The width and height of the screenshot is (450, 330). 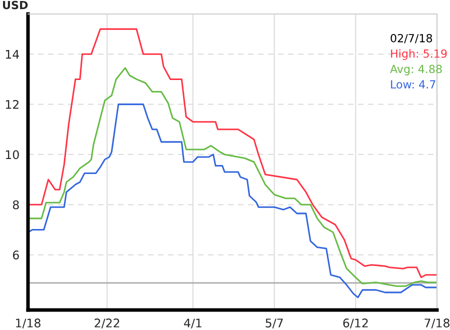 I want to click on x-tick-label: 7/18, so click(x=437, y=323).